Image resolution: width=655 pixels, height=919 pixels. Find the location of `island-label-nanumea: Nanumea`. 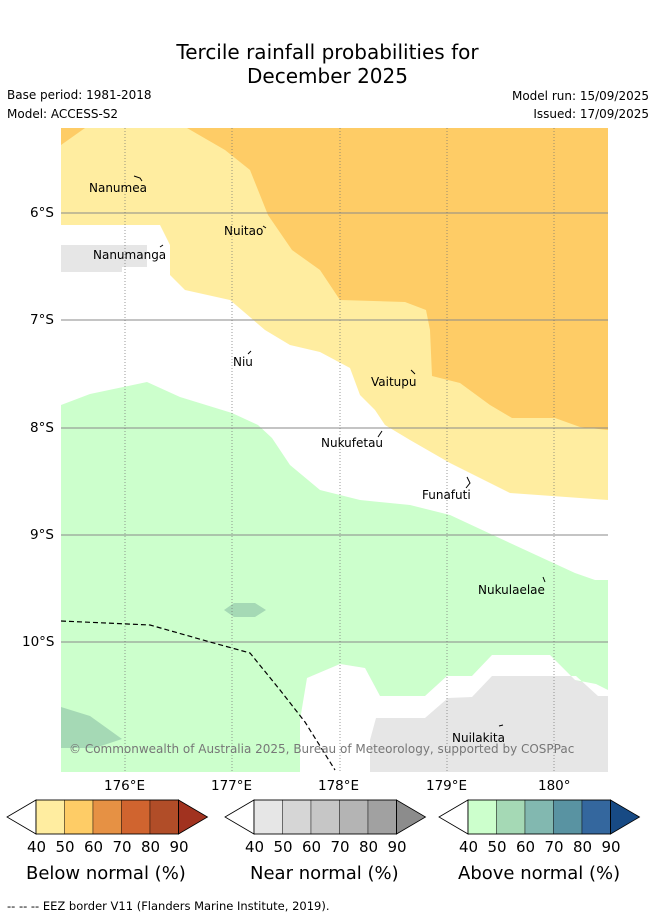

island-label-nanumea: Nanumea is located at coordinates (118, 188).